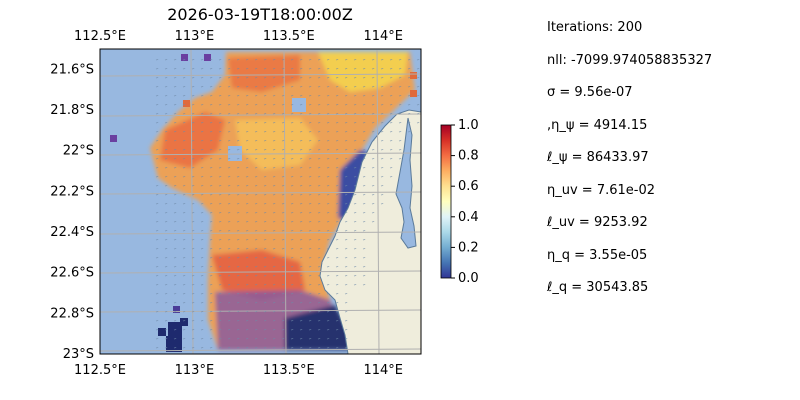 The image size is (800, 400). Describe the element at coordinates (597, 222) in the screenshot. I see `stat-ell-uv: ℓ_uv = 9253.92` at that location.